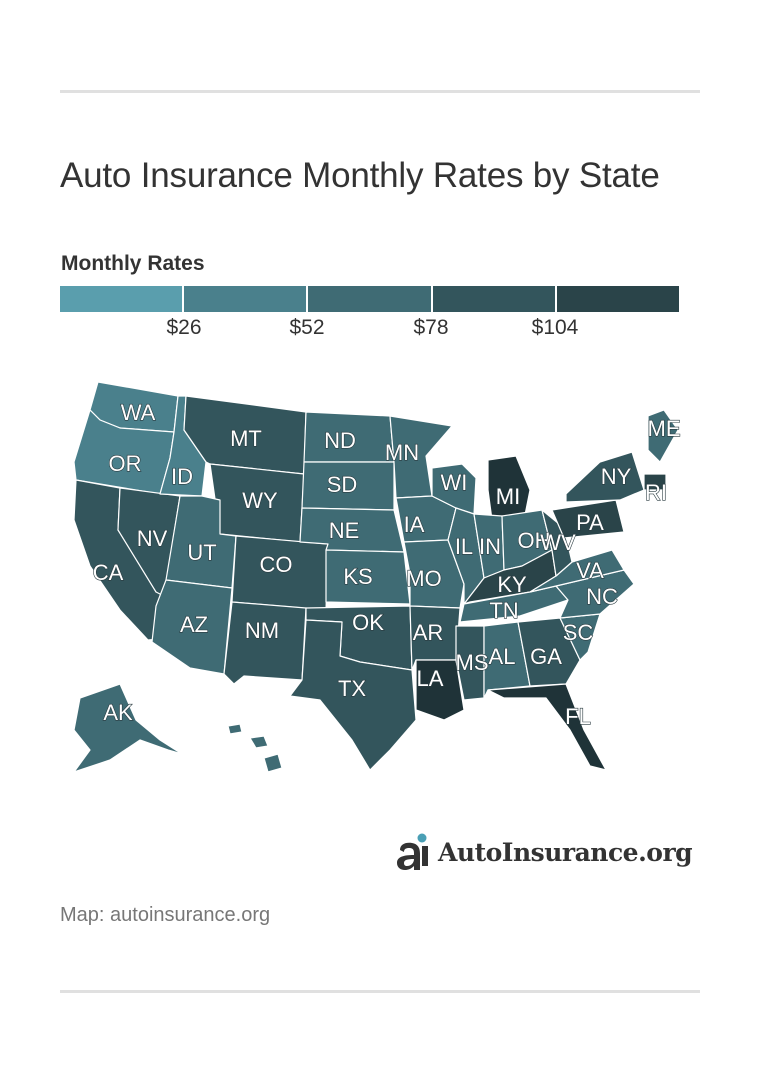  I want to click on state-label-oh: OH, so click(534, 540).